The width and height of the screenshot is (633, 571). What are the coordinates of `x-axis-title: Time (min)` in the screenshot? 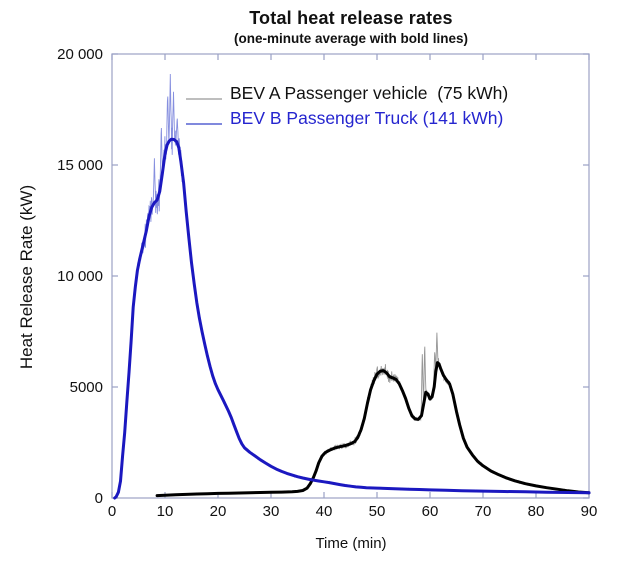 It's located at (351, 543).